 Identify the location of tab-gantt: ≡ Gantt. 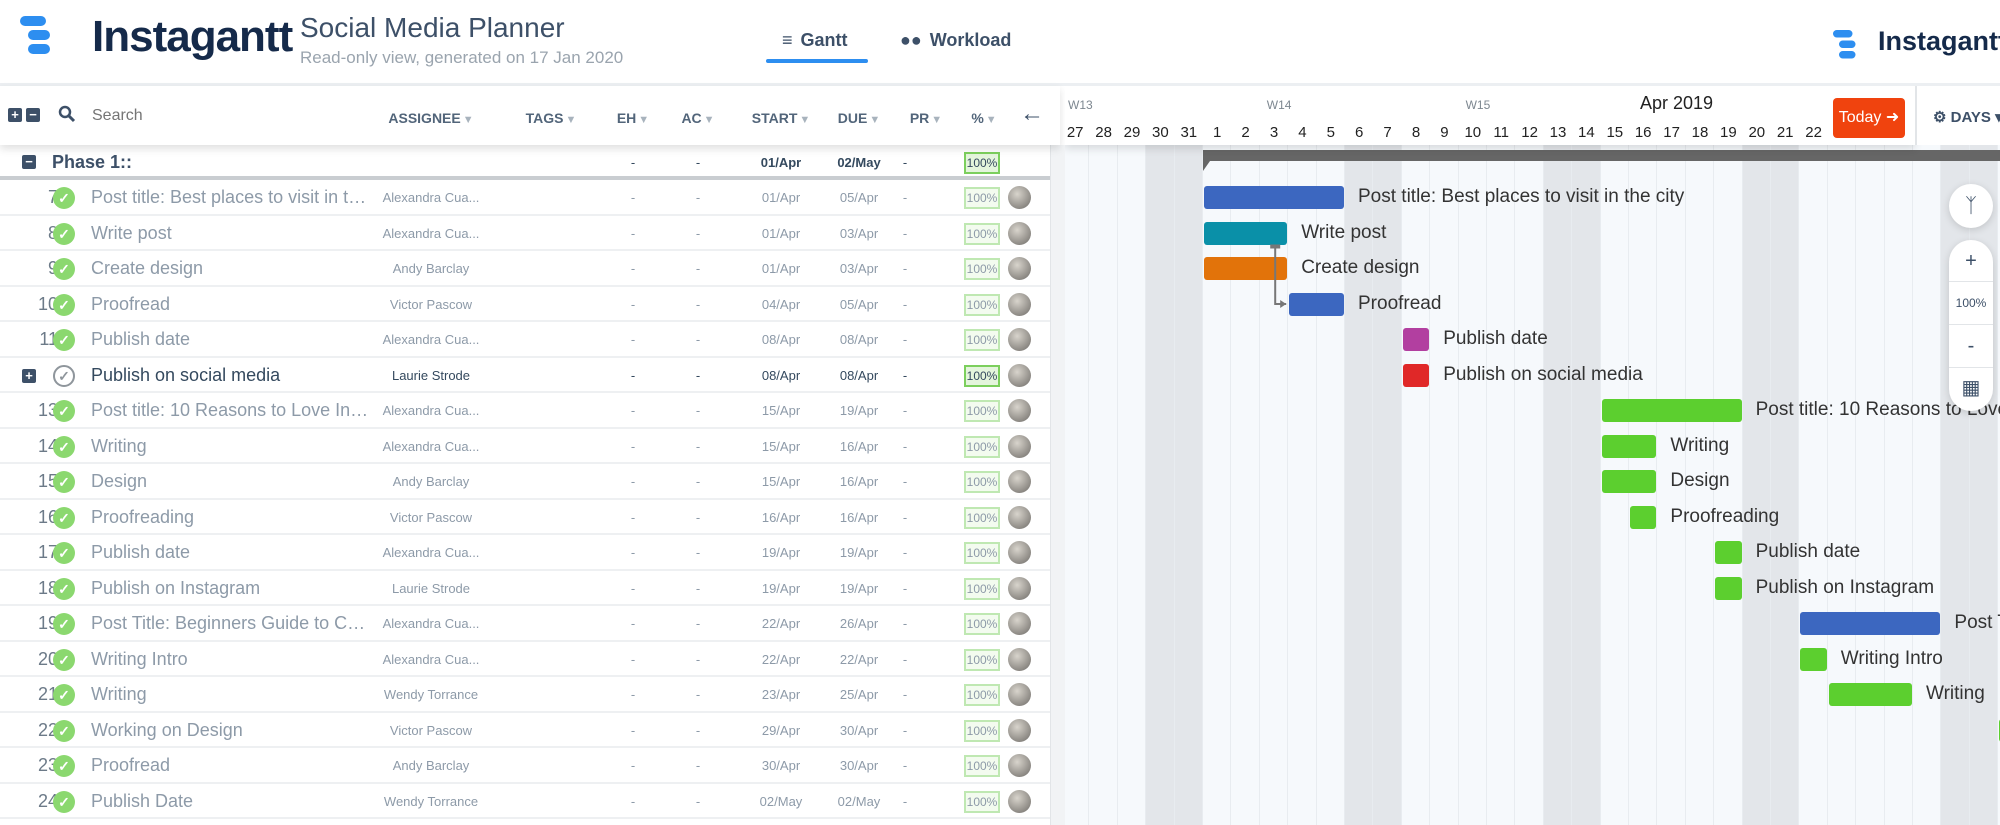
(815, 40).